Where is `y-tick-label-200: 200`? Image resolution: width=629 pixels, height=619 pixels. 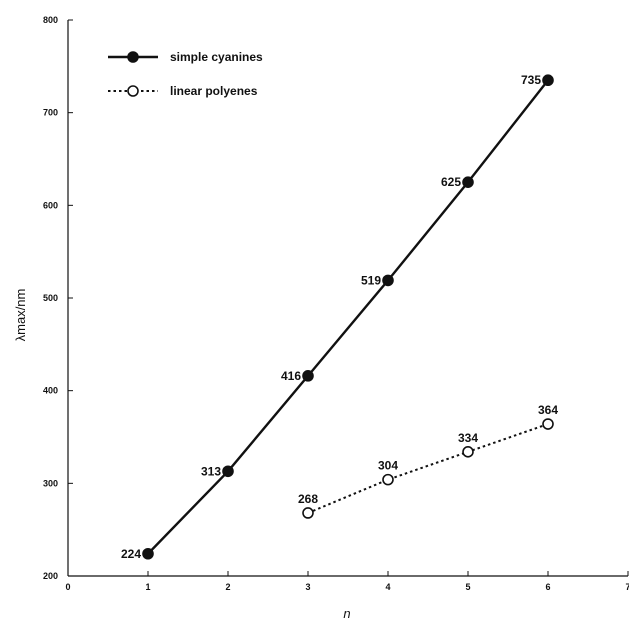
y-tick-label-200: 200 is located at coordinates (50, 576).